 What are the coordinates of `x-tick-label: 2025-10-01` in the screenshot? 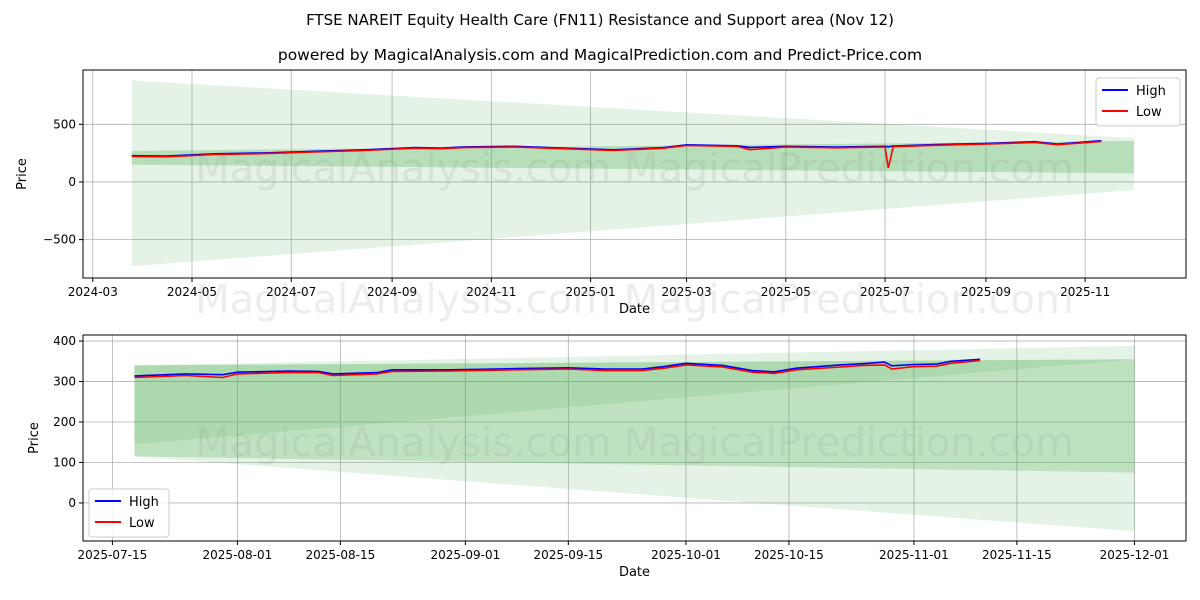 It's located at (686, 555).